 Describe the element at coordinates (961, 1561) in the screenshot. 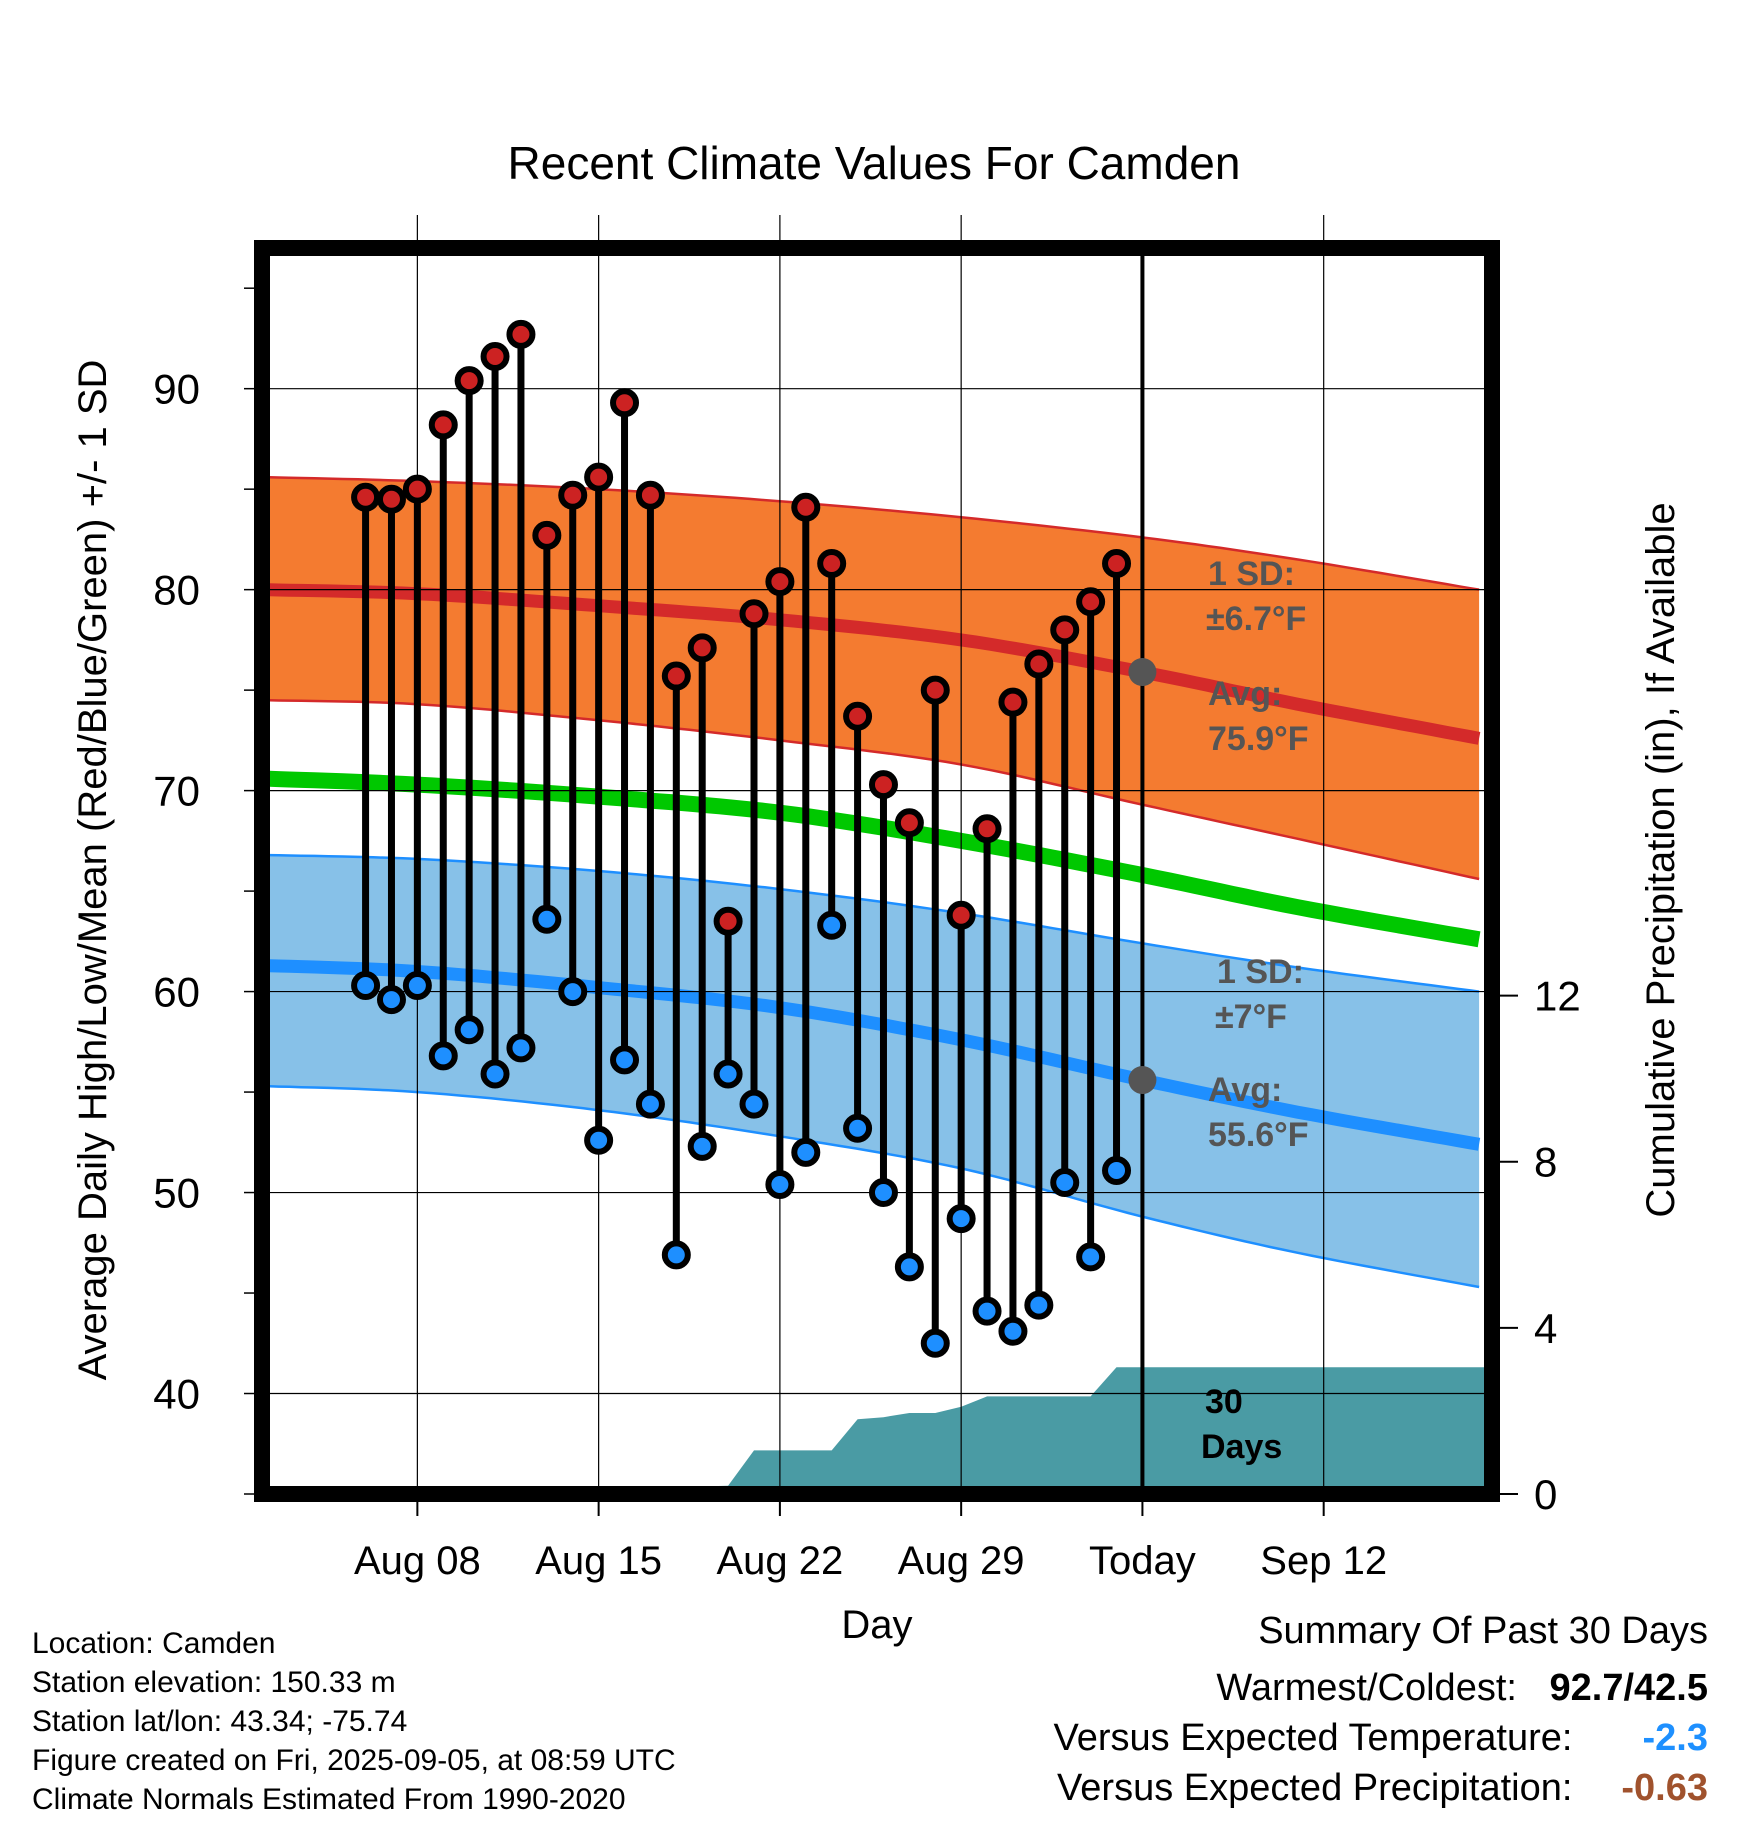

I see `x-tick-label: Aug 29` at that location.